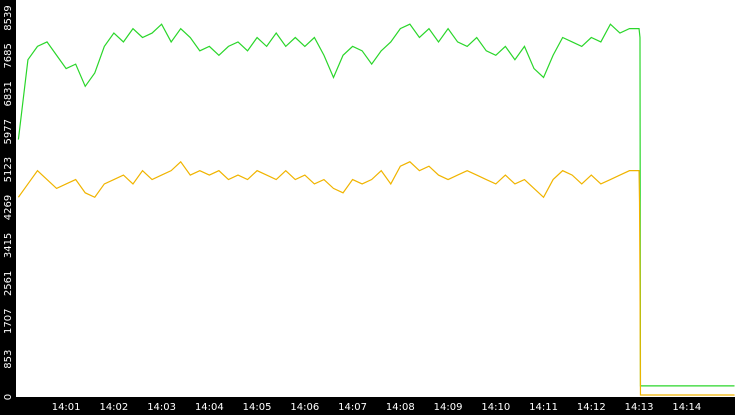  Describe the element at coordinates (448, 407) in the screenshot. I see `x-tick-label: 14:09` at that location.